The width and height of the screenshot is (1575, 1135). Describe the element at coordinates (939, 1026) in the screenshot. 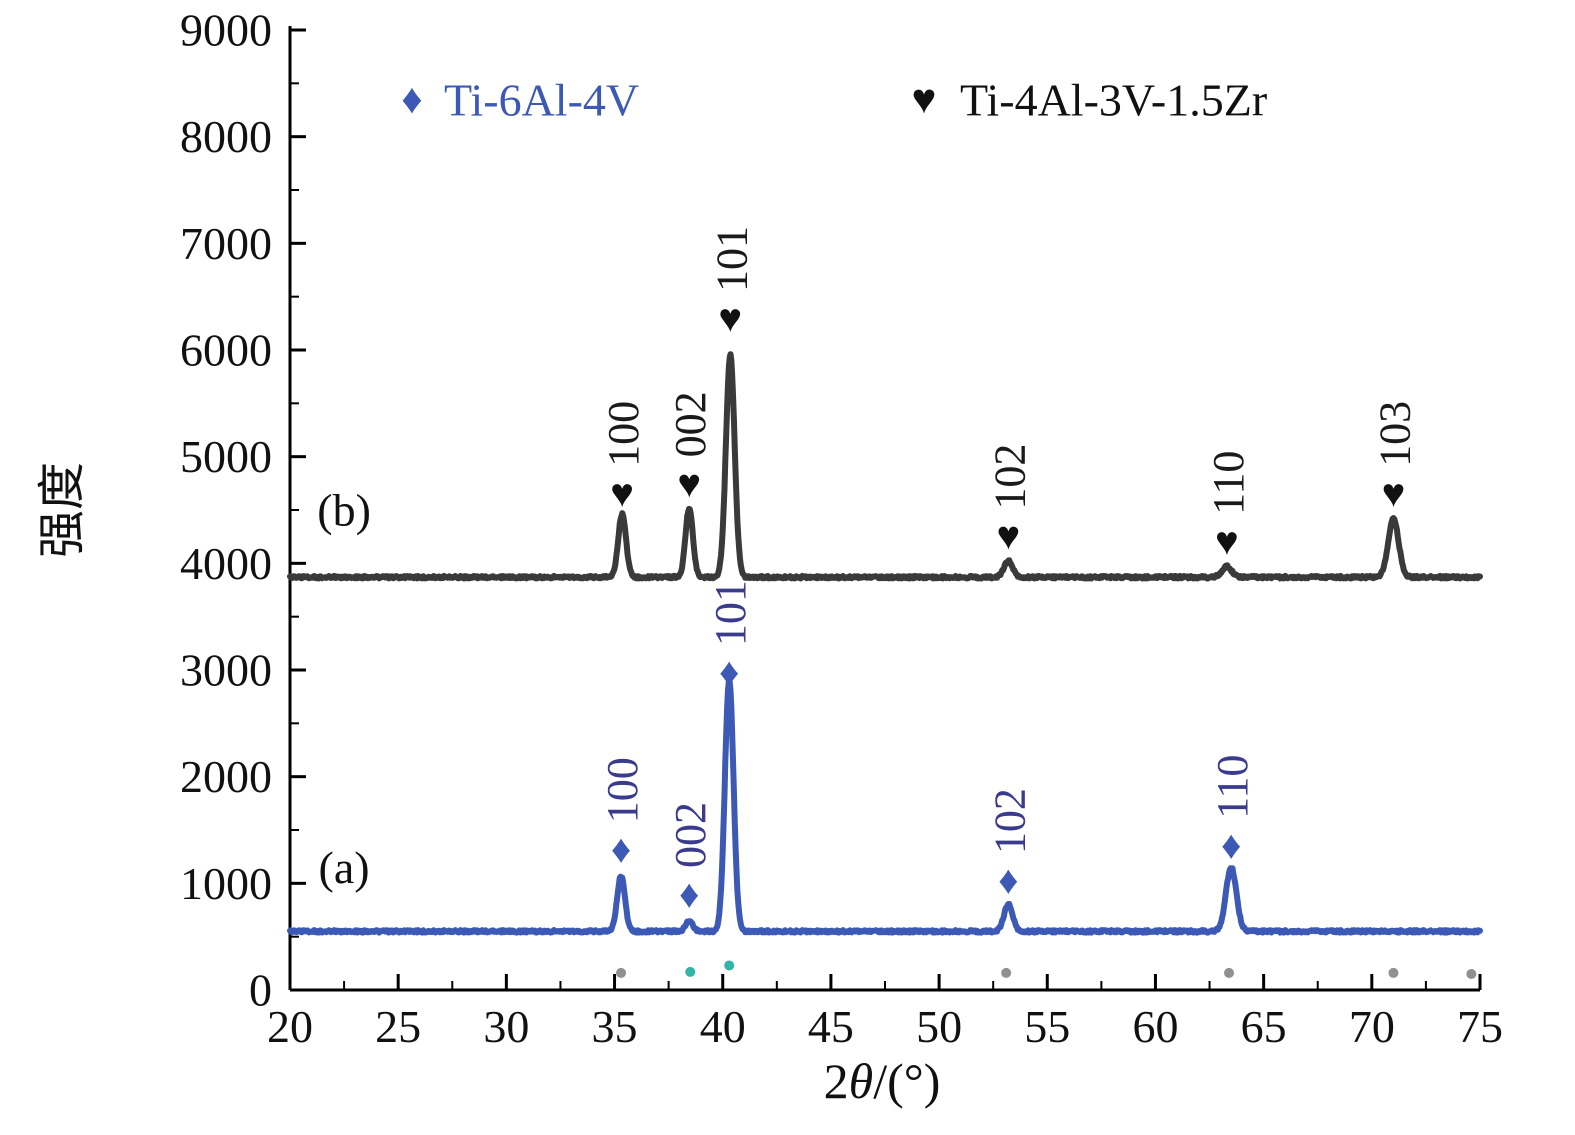

I see `x-tick-label: 50` at that location.